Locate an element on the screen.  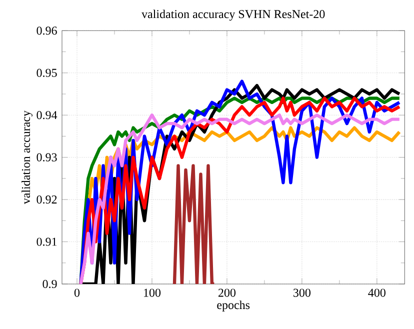
y-tick-label: 0.93 is located at coordinates (46, 157).